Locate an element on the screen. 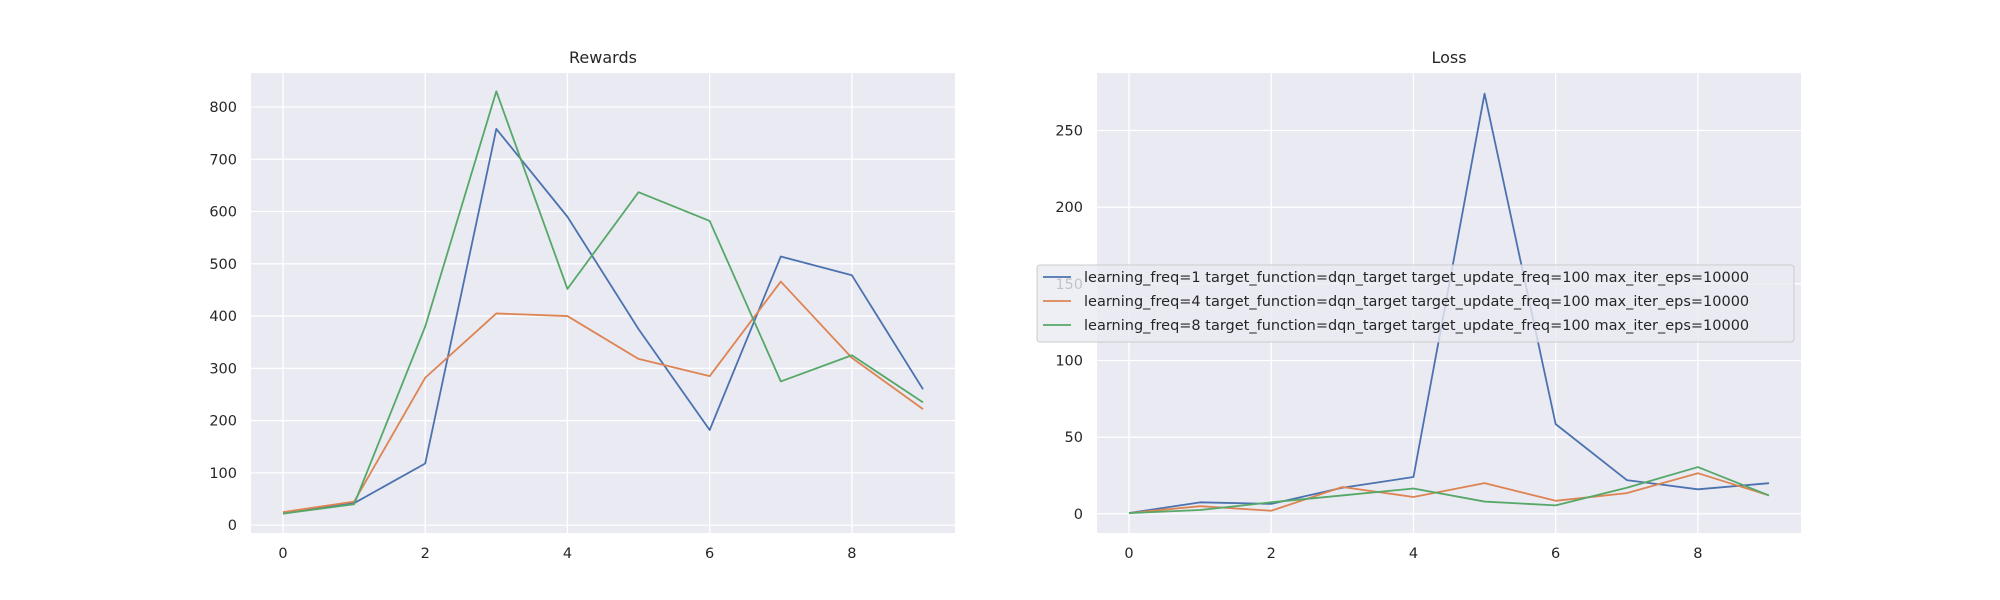  rewards-chart-title: Rewards is located at coordinates (603, 57).